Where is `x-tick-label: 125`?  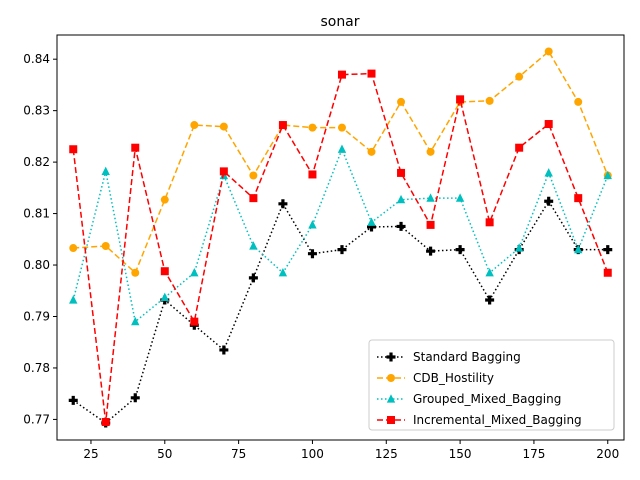
x-tick-label: 125 is located at coordinates (386, 454).